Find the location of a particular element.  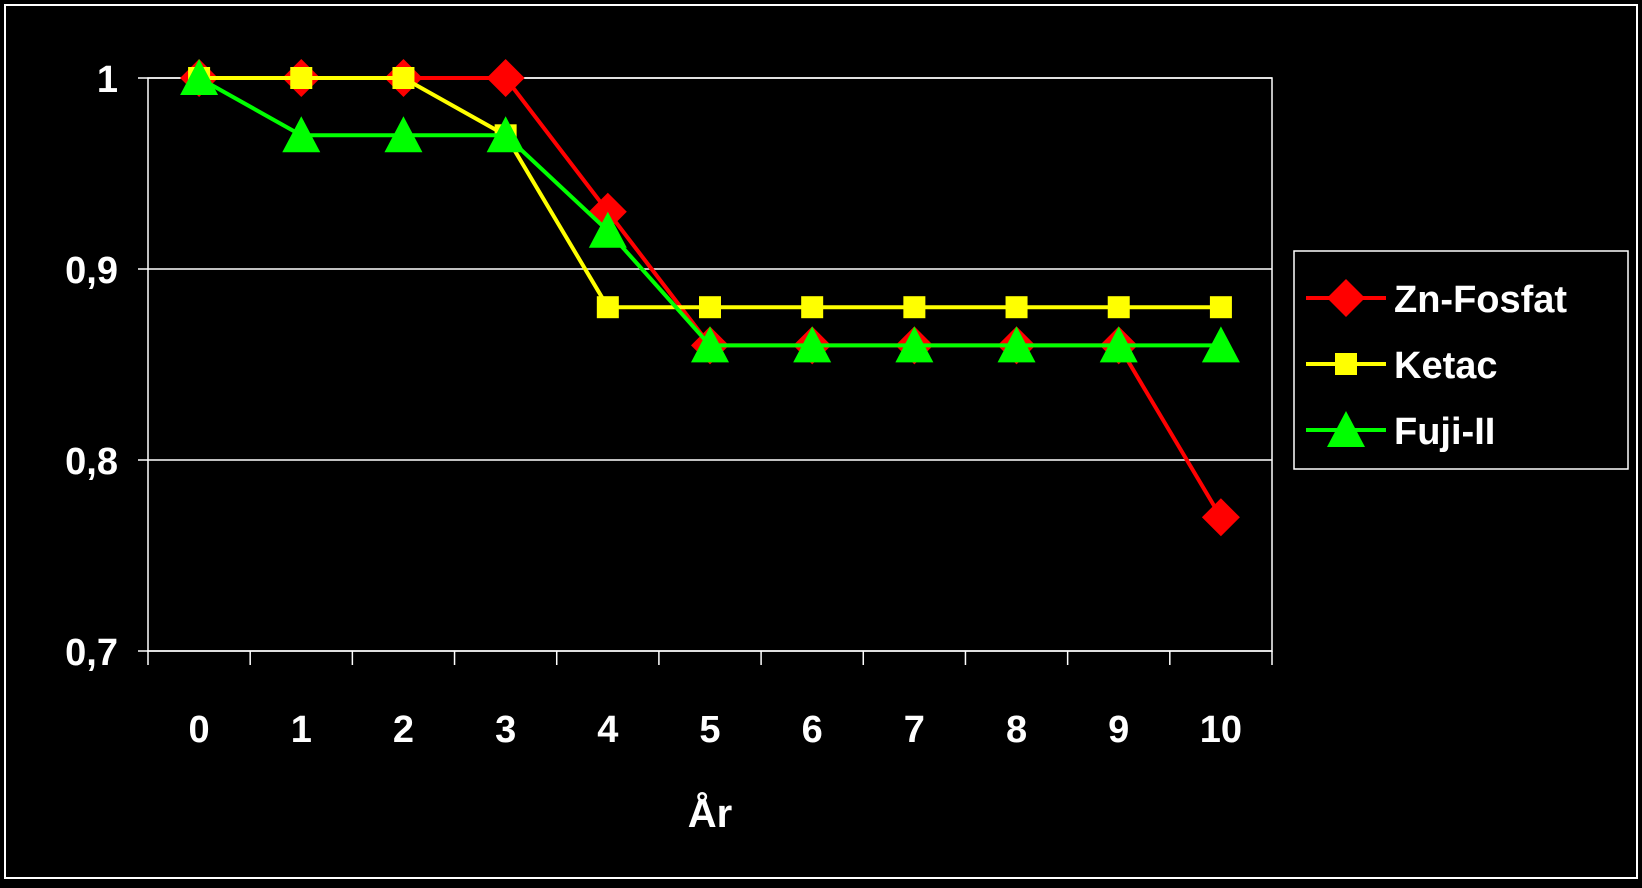

legend-label-ketac: Ketac is located at coordinates (1446, 366).